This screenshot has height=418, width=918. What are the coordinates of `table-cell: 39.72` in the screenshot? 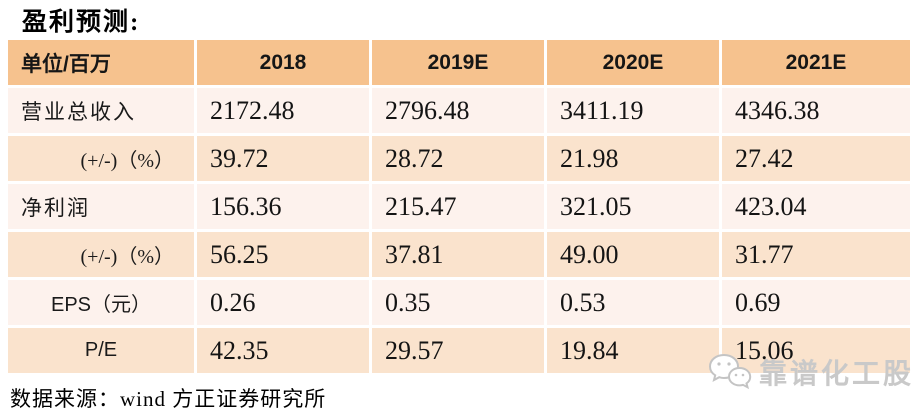 It's located at (283, 158).